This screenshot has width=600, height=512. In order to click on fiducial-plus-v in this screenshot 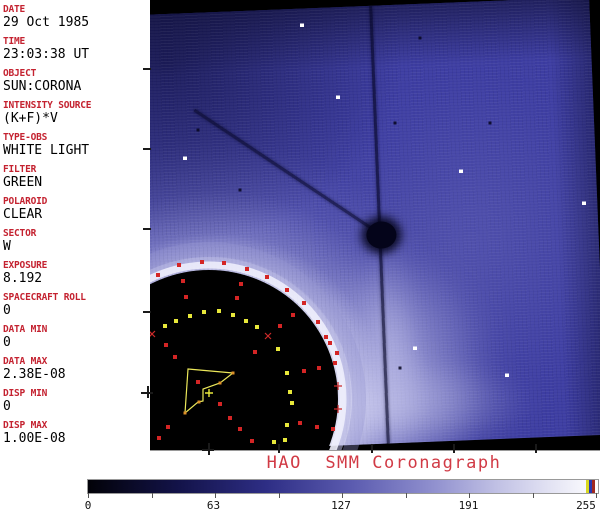, I will do `click(148, 392)`.